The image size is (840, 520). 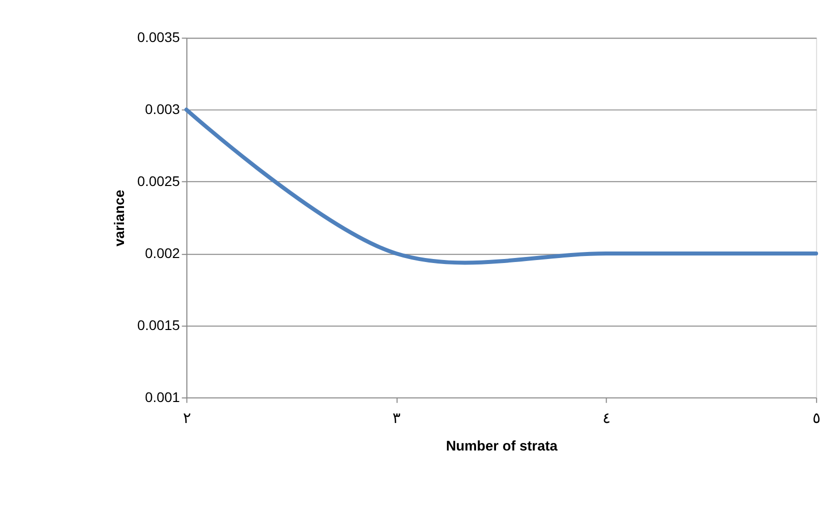 What do you see at coordinates (162, 109) in the screenshot?
I see `y-tick-label: 0.003` at bounding box center [162, 109].